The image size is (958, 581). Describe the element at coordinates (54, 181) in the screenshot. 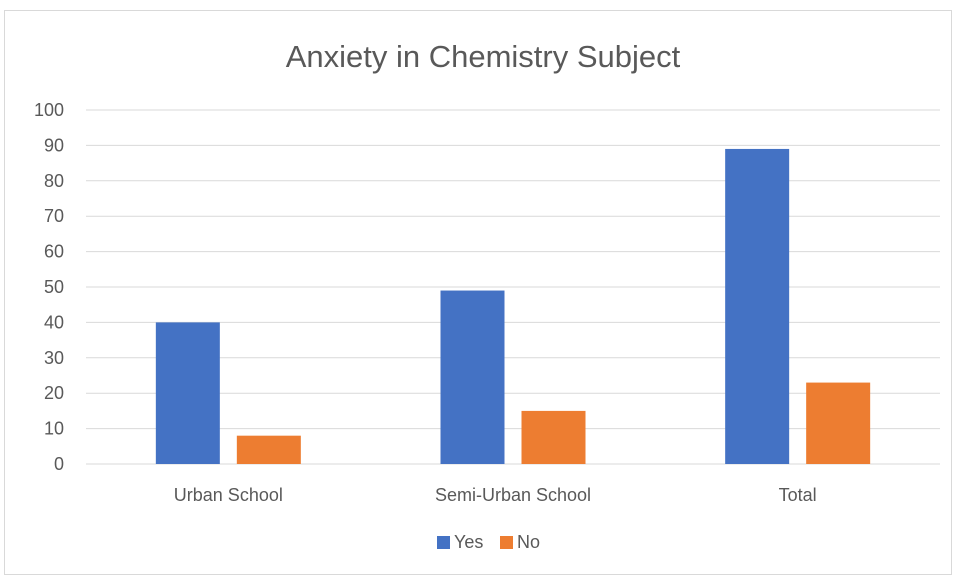

I see `y-tick-label: 80` at that location.